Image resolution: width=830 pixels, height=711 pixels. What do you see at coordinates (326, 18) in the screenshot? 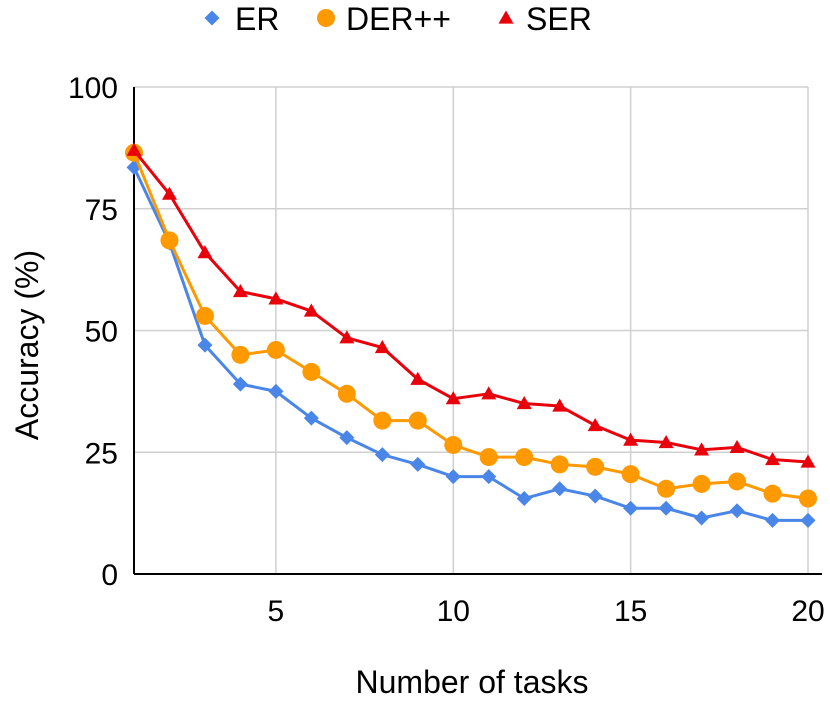
I see `circle-marker-icon` at bounding box center [326, 18].